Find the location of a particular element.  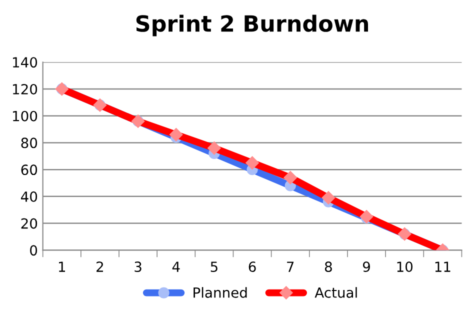

x-tick-label: 6 is located at coordinates (252, 267).